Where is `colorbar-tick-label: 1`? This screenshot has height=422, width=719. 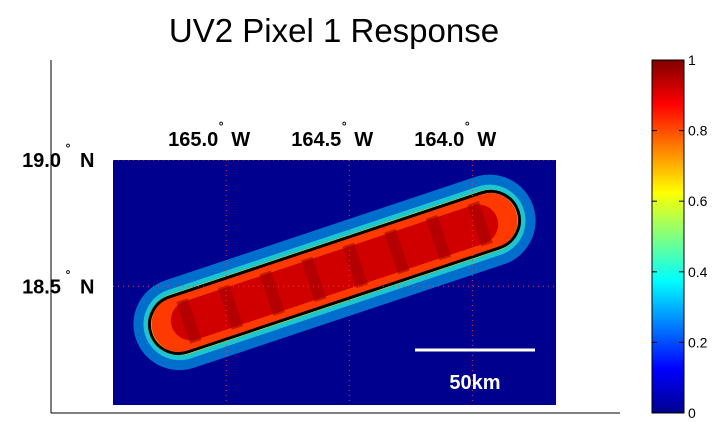
colorbar-tick-label: 1 is located at coordinates (692, 60).